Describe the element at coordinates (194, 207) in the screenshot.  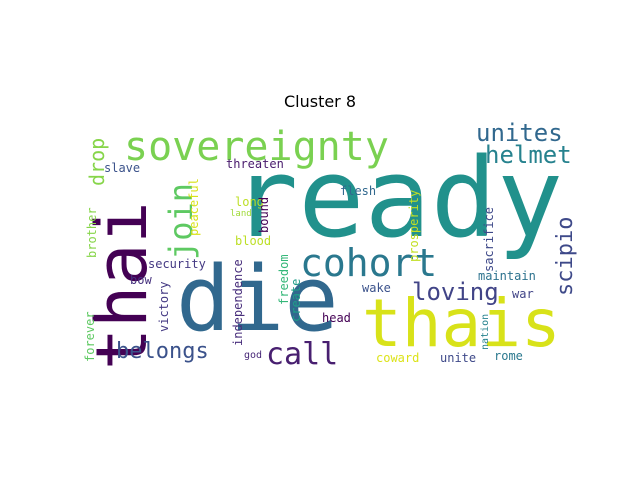
I see `word-peaceful: peaceful` at that location.